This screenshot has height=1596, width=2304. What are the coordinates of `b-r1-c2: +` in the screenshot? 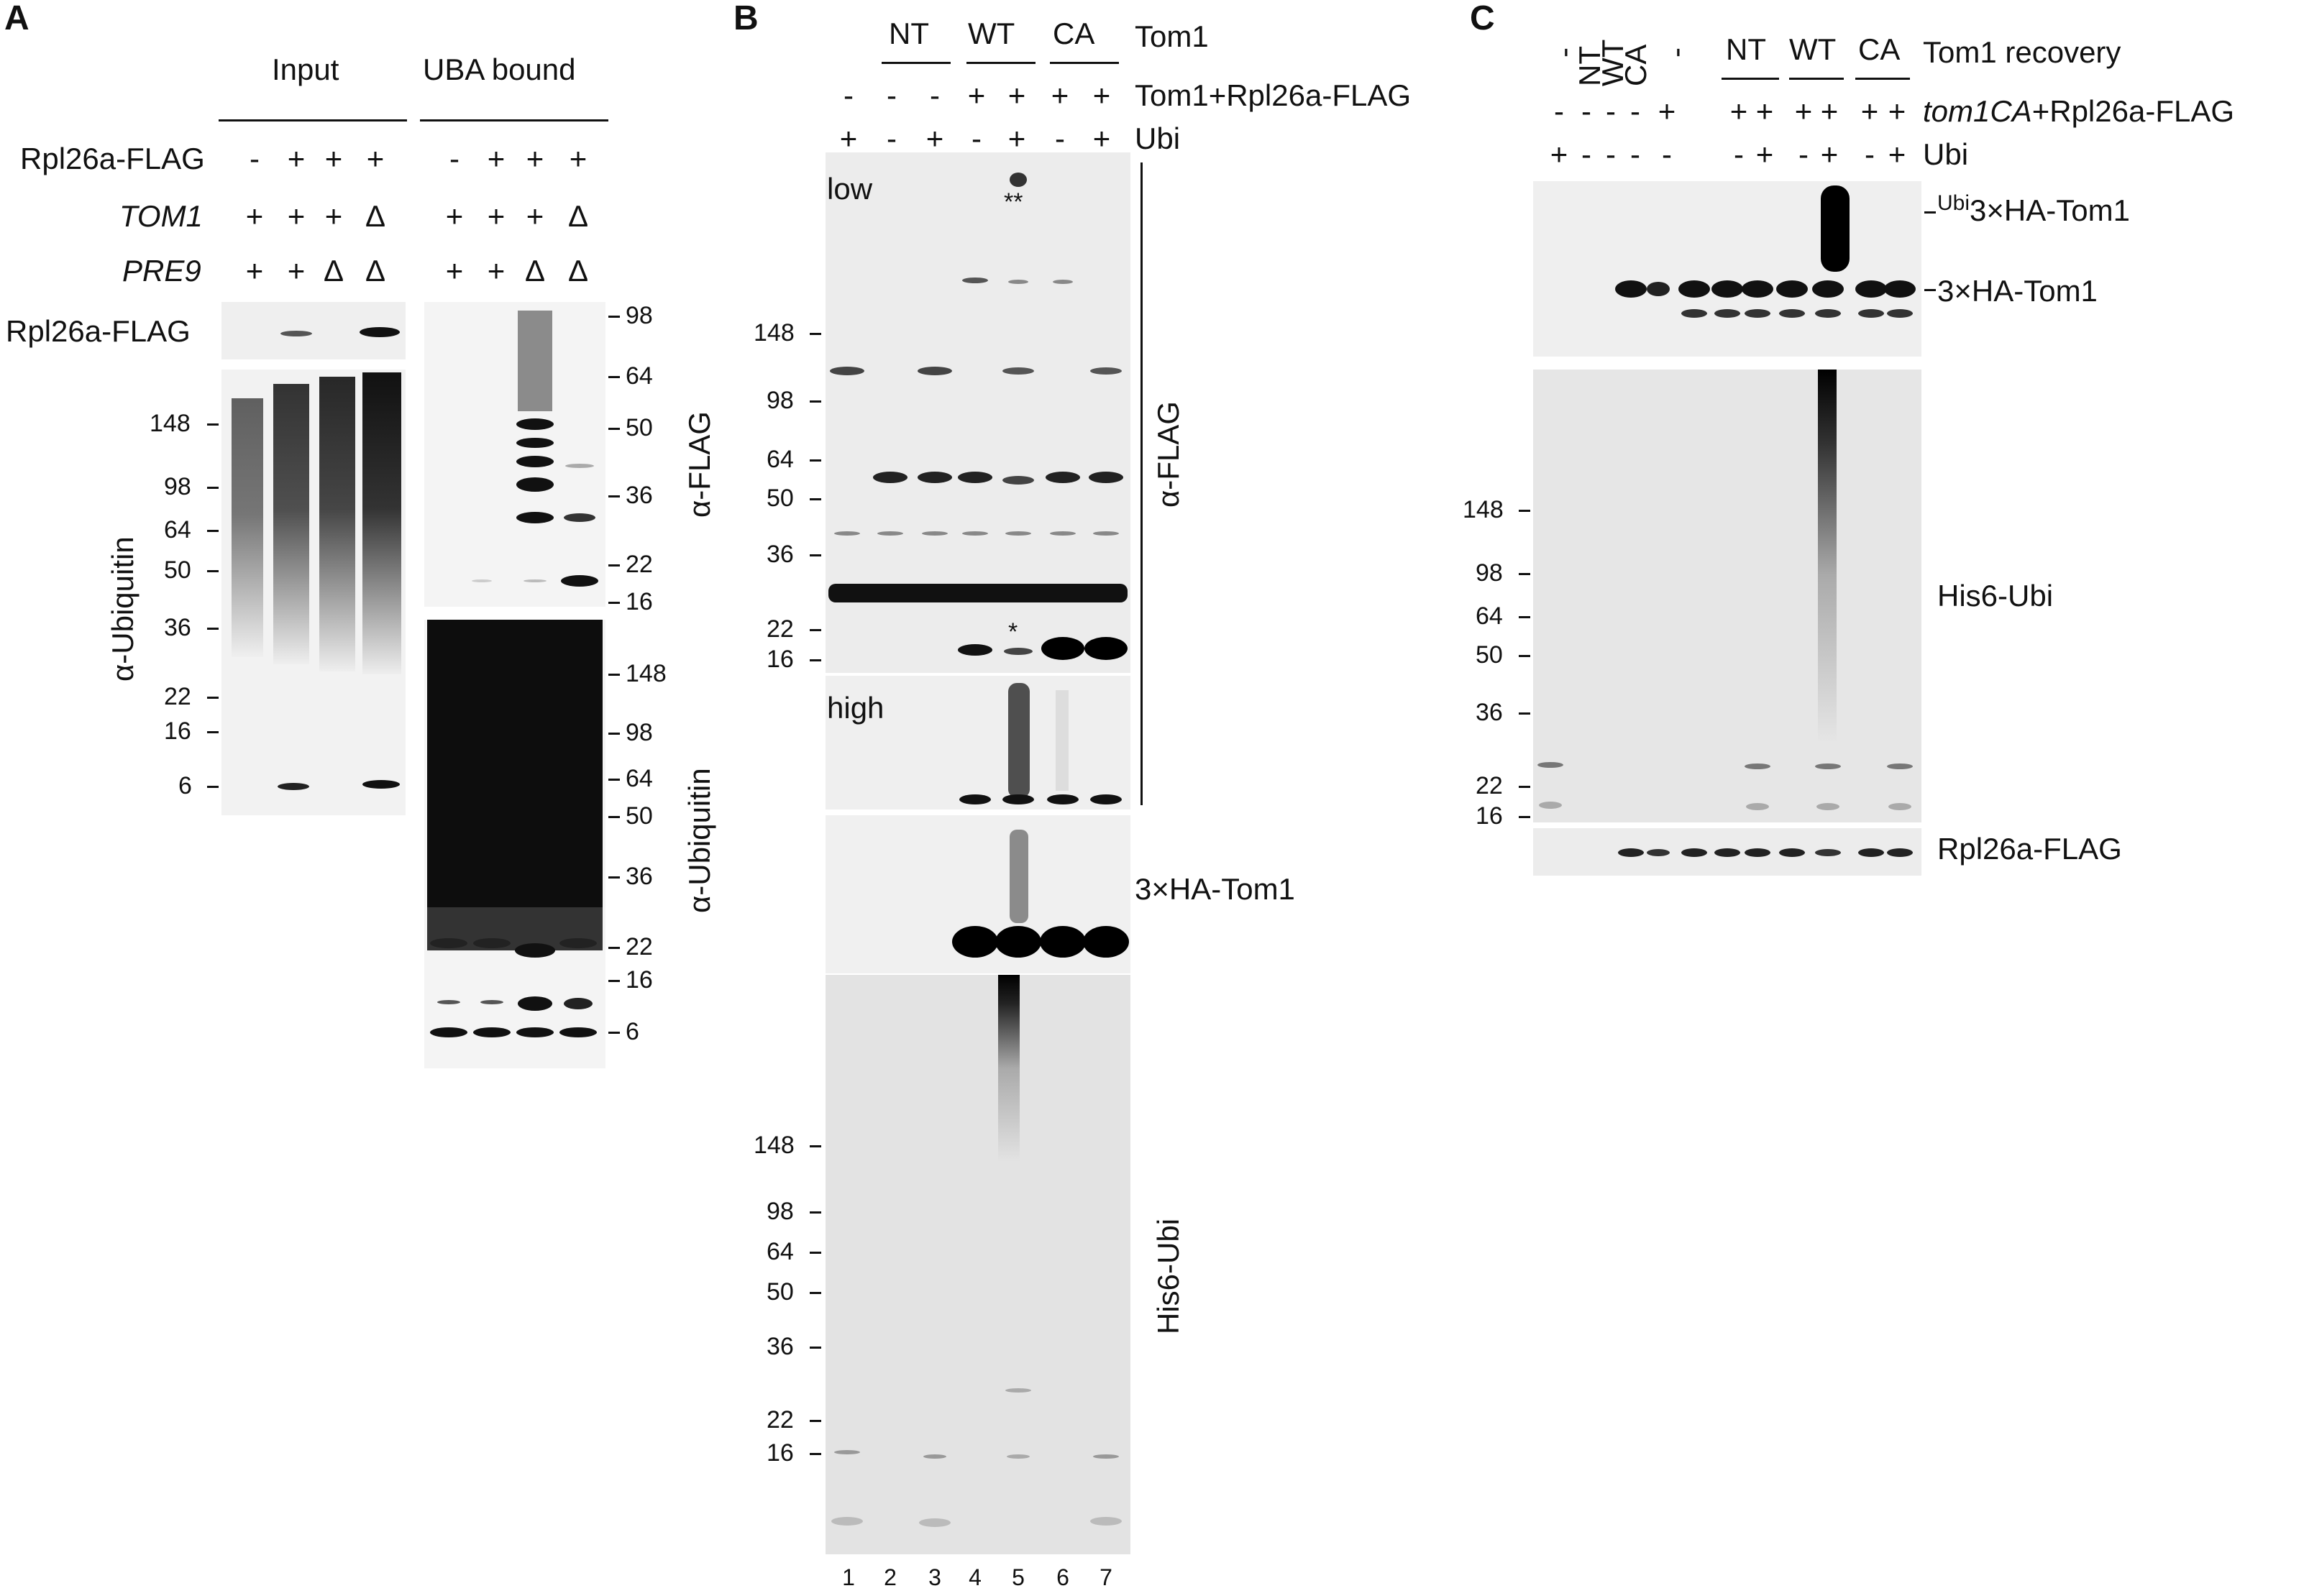 It's located at (934, 138).